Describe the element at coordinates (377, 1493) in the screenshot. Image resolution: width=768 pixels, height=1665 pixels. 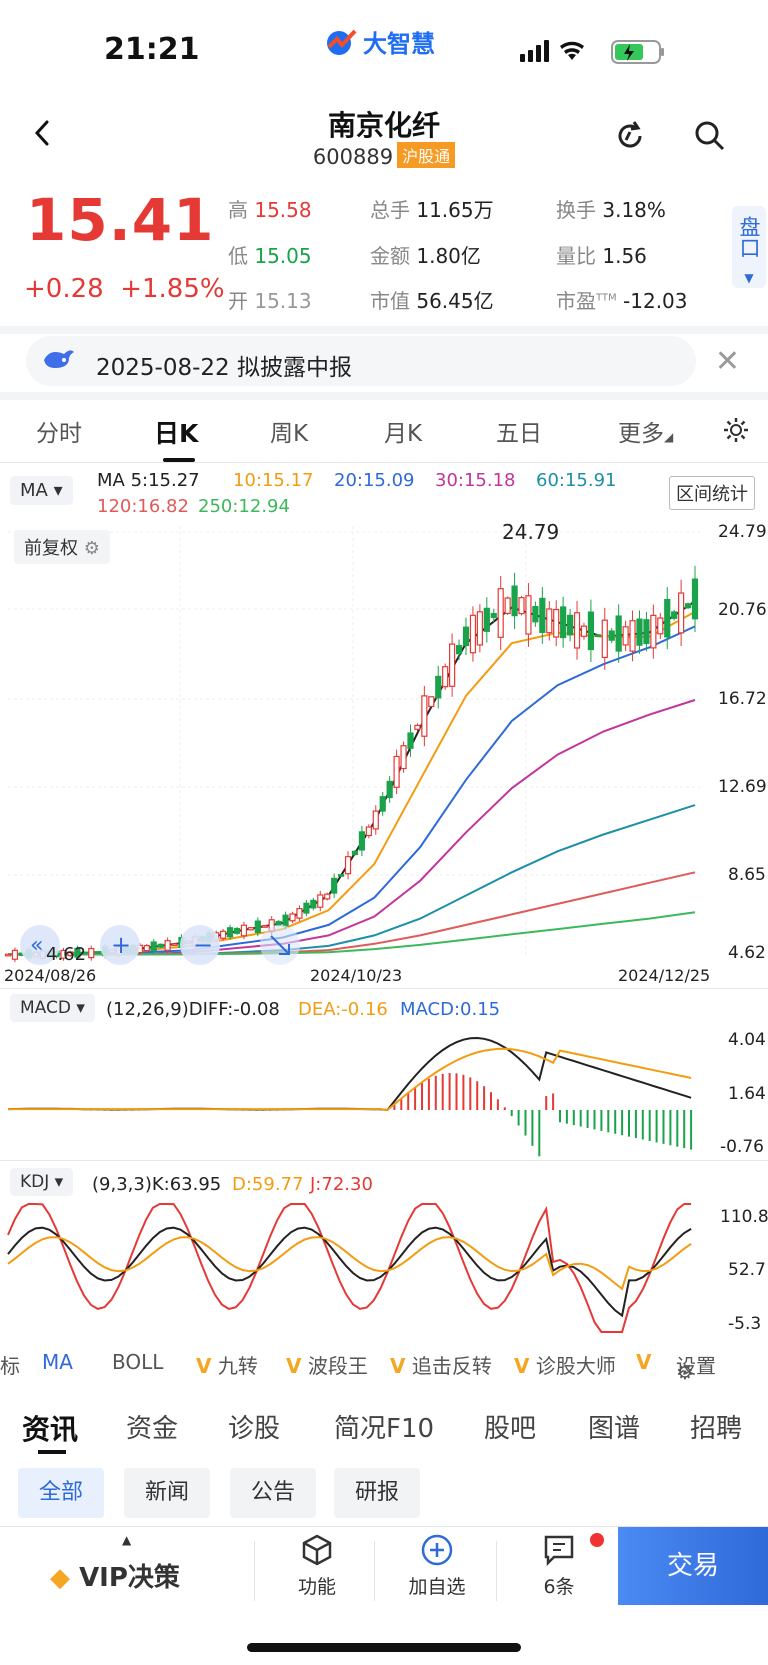
I see `chip-research: 研报` at that location.